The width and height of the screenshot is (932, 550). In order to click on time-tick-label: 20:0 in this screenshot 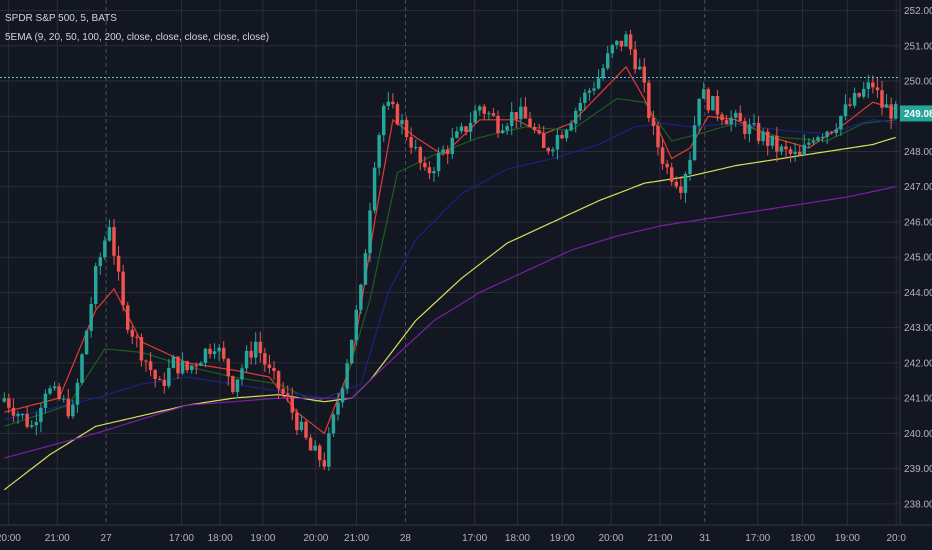, I will do `click(896, 538)`.